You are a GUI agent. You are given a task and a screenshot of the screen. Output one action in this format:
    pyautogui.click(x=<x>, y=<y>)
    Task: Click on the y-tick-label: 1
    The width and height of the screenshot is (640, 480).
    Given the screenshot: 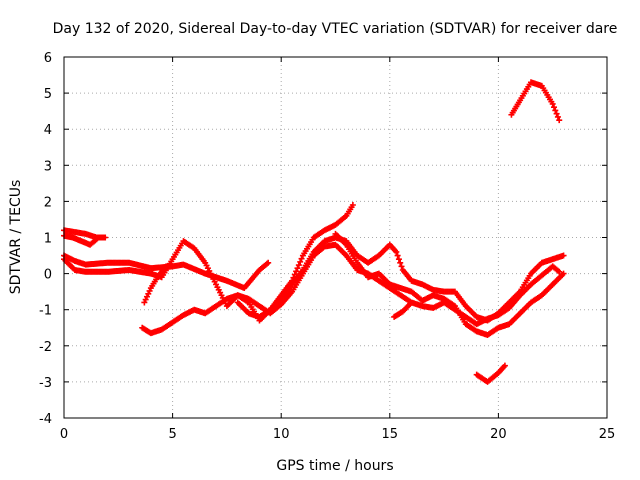 What is the action you would take?
    pyautogui.click(x=48, y=239)
    